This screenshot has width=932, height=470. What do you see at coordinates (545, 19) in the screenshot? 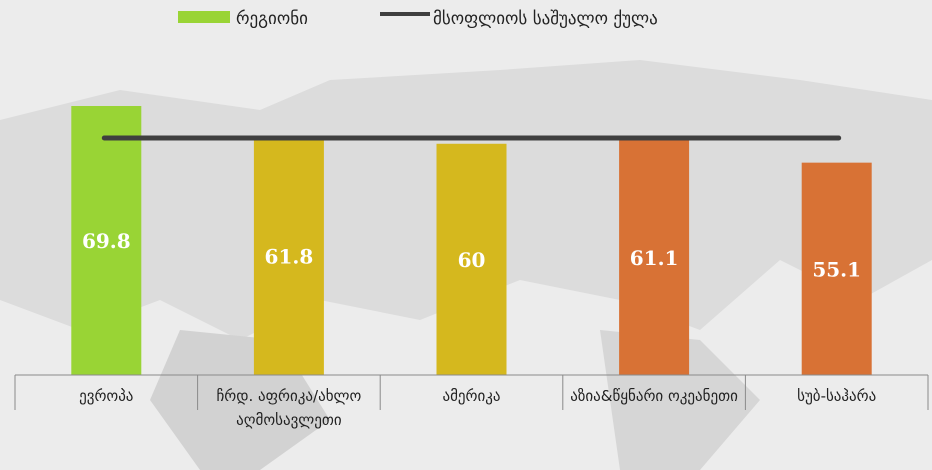
I see `legend-label: მსოფლიოს საშუალო ქულა` at bounding box center [545, 19].